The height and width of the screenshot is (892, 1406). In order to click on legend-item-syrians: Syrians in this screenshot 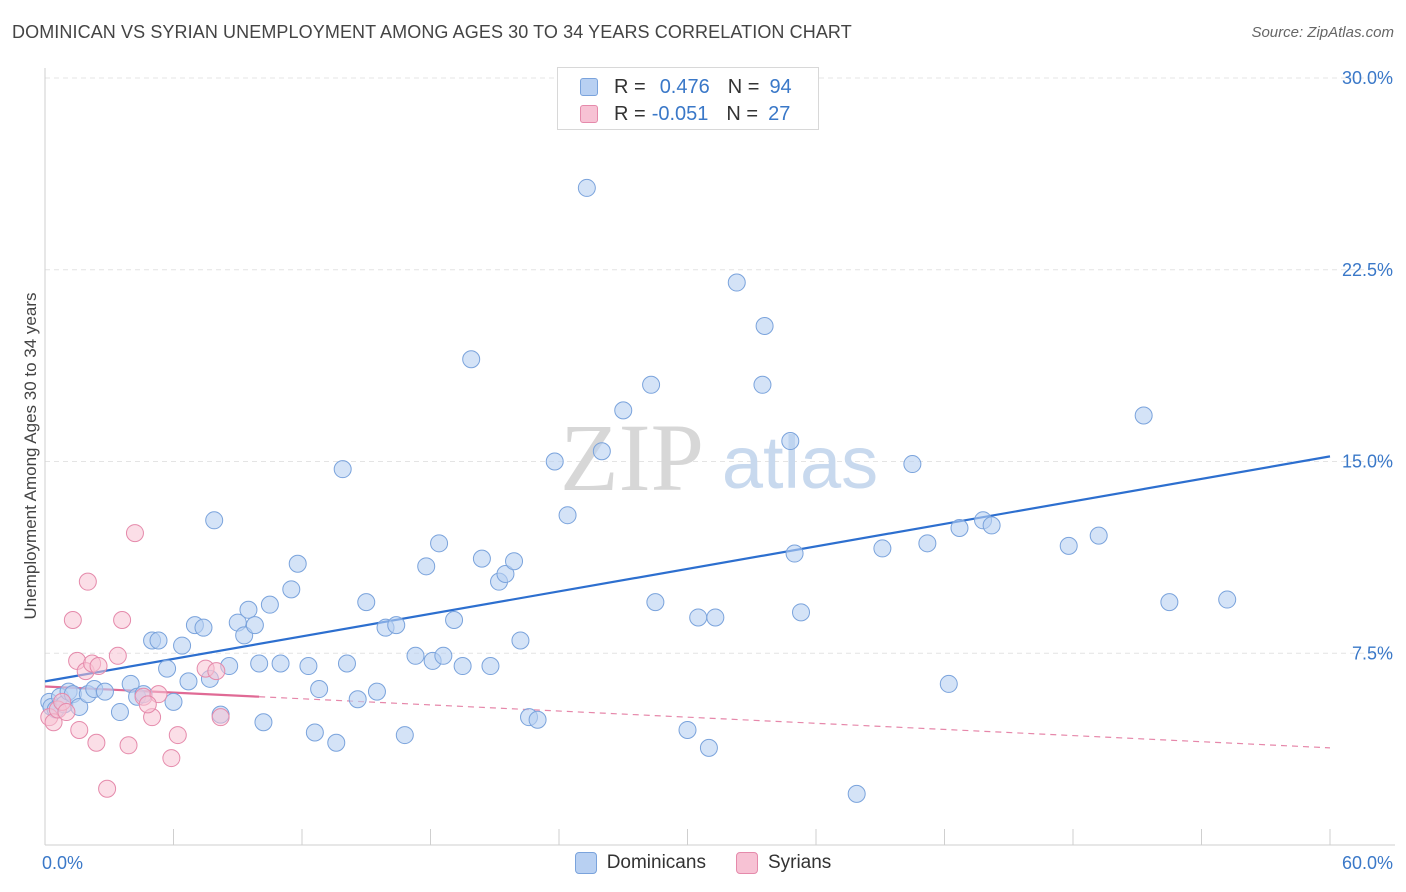, I will do `click(783, 863)`.